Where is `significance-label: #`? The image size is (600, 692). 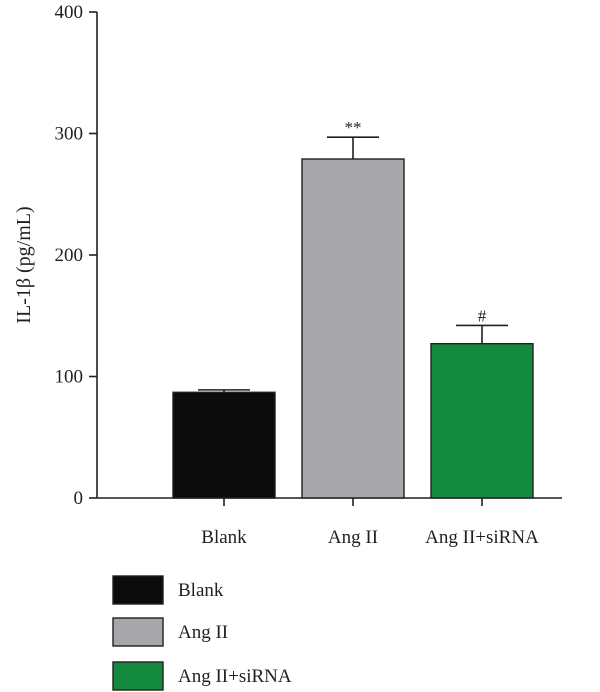 significance-label: # is located at coordinates (482, 315).